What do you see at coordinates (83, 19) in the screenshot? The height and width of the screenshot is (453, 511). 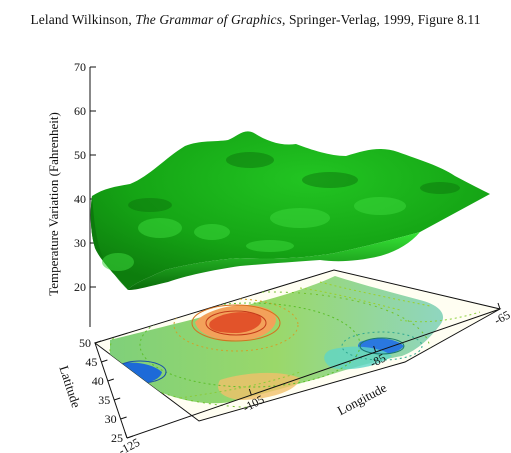 I see `caption-author: Leland Wilkinson,` at bounding box center [83, 19].